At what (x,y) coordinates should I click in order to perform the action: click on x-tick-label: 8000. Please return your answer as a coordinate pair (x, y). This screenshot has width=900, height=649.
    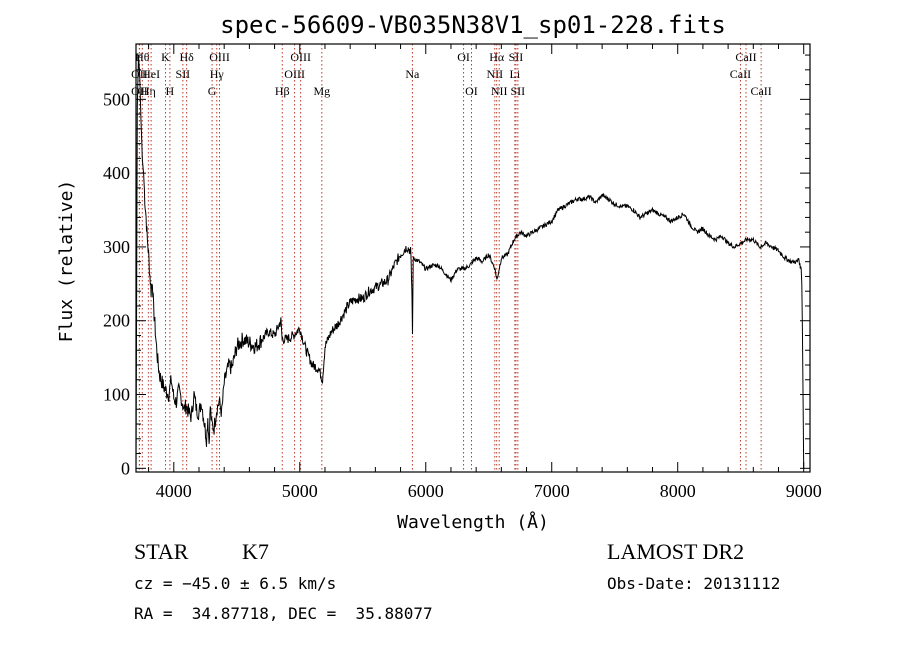
    Looking at the image, I should click on (678, 491).